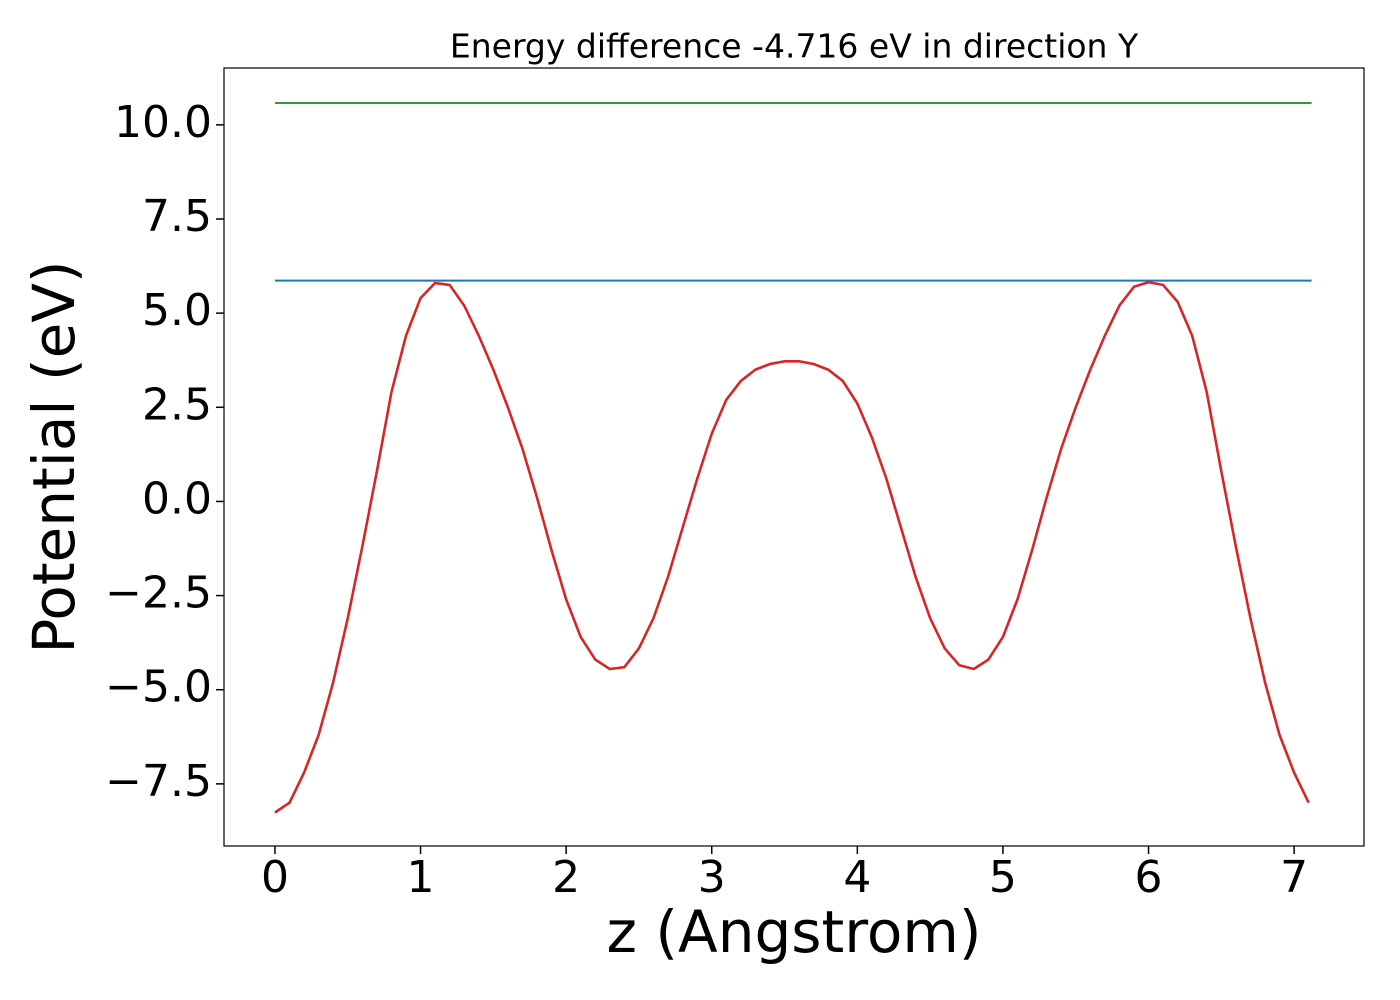  What do you see at coordinates (158, 781) in the screenshot?
I see `y-tick-label: −7.5` at bounding box center [158, 781].